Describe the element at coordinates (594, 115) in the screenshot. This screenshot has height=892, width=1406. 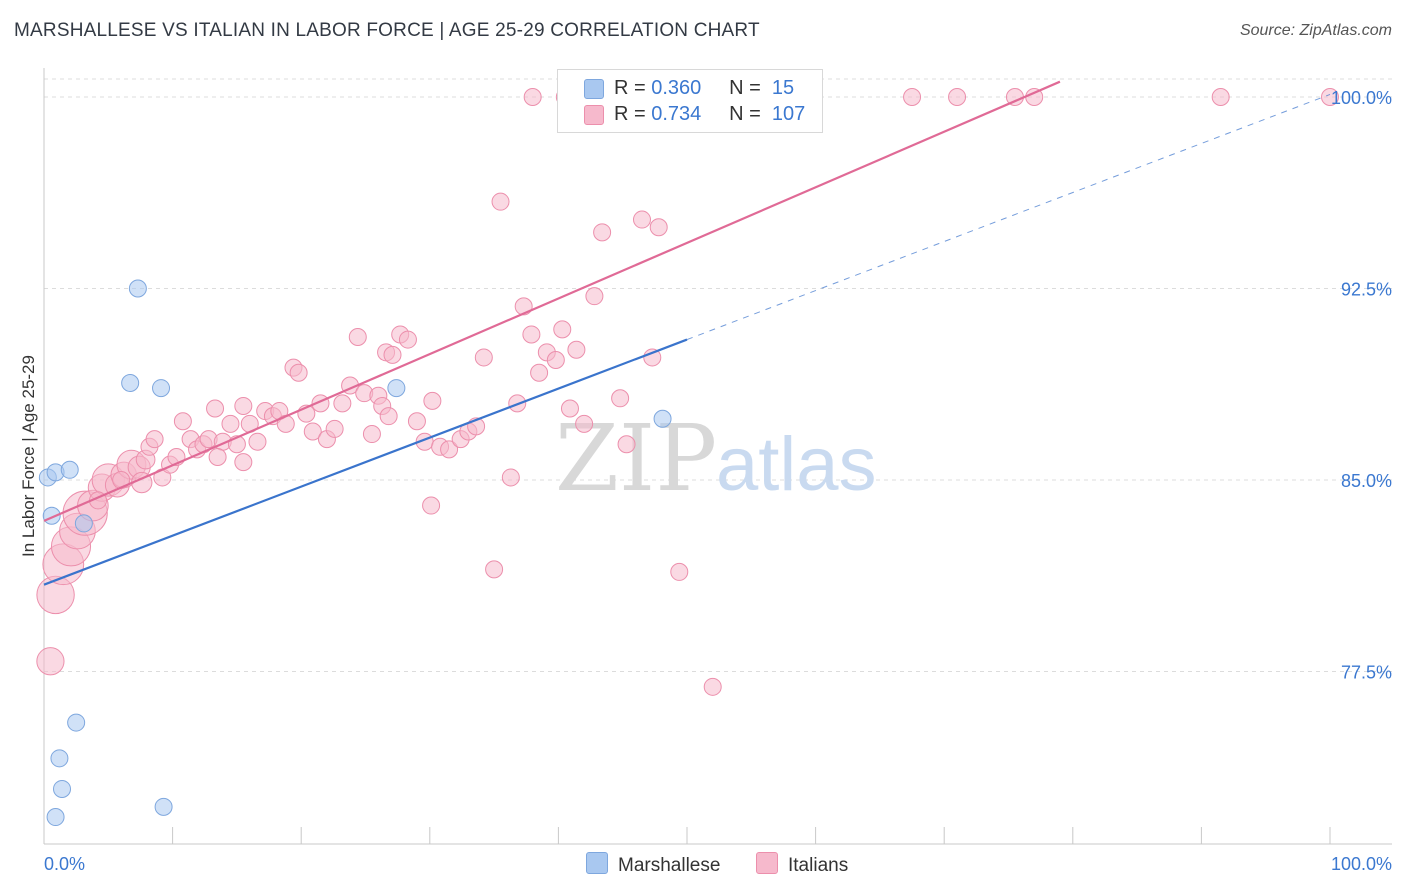
I see `legend-swatch-italians` at that location.